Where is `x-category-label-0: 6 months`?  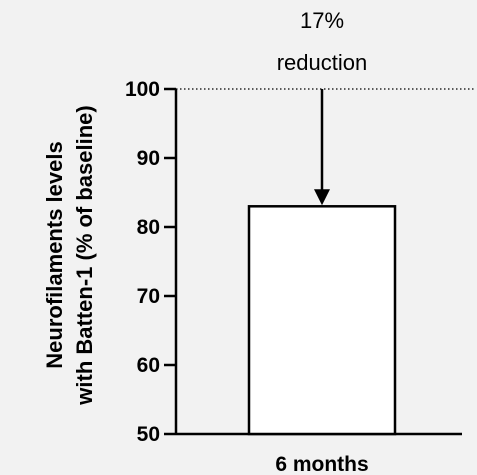 x-category-label-0: 6 months is located at coordinates (321, 464).